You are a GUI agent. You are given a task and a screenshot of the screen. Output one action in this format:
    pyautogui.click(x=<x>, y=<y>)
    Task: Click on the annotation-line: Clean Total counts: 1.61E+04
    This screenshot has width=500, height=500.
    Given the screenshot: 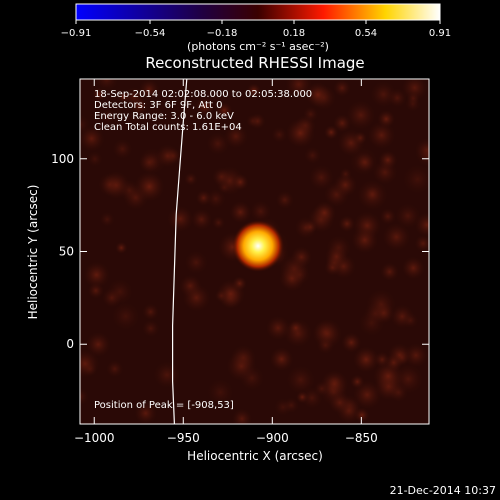 What is the action you would take?
    pyautogui.click(x=168, y=127)
    